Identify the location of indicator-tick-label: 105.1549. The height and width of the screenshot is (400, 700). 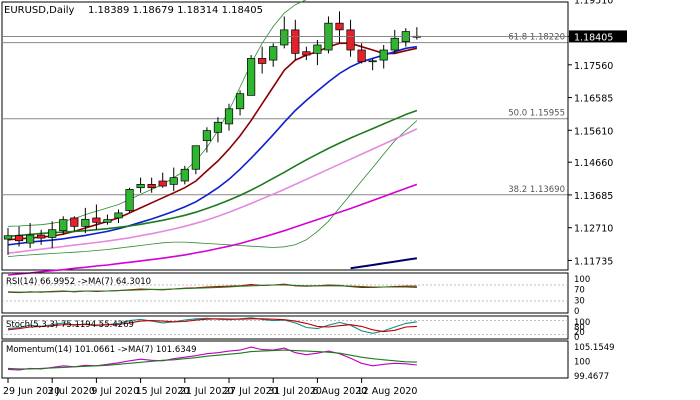
(594, 348).